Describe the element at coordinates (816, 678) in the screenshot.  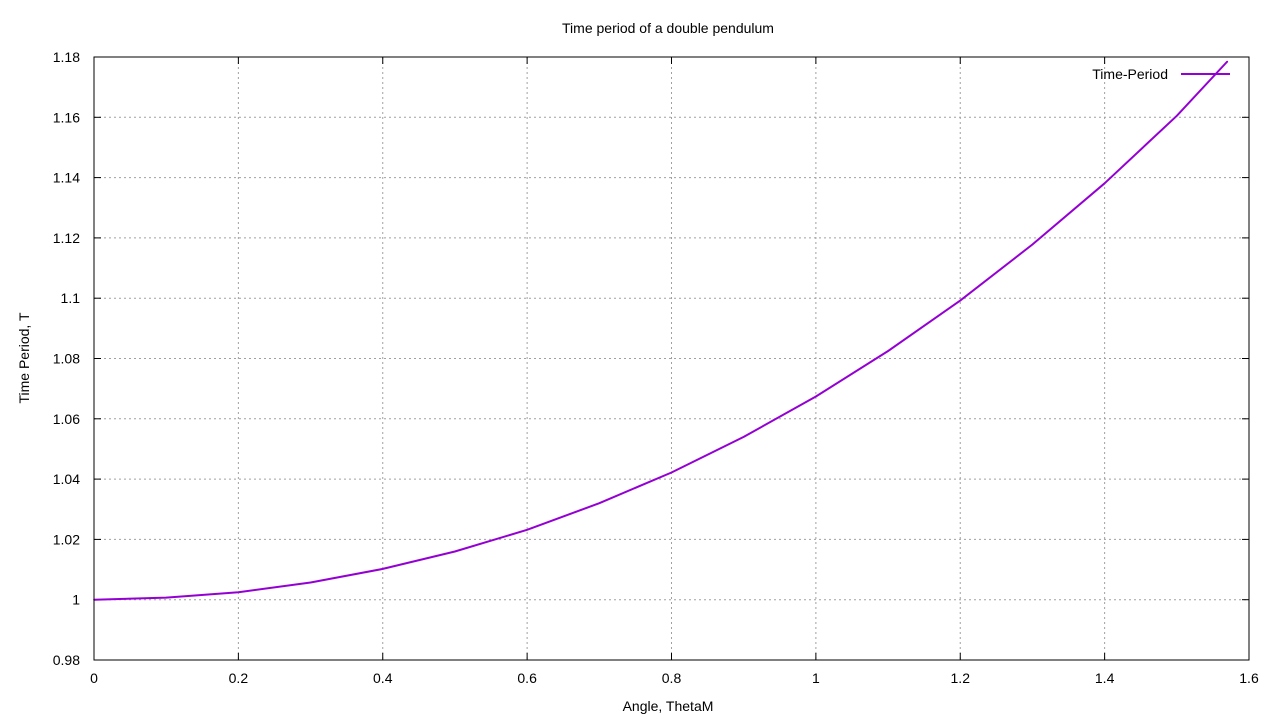
I see `x-tick-label: 1` at that location.